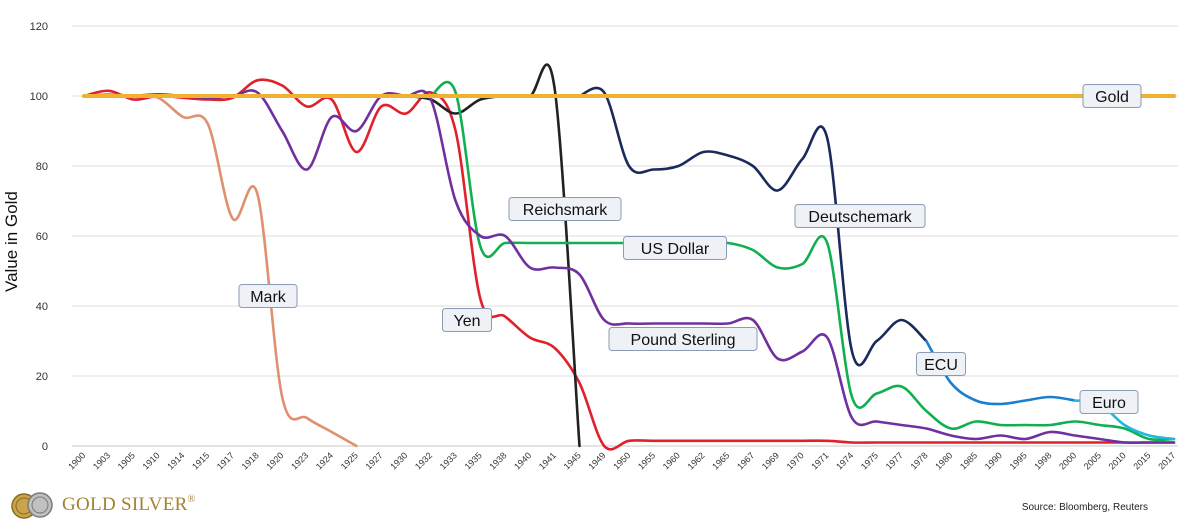 The width and height of the screenshot is (1200, 530). What do you see at coordinates (349, 460) in the screenshot?
I see `x-tick-label: 1925` at bounding box center [349, 460].